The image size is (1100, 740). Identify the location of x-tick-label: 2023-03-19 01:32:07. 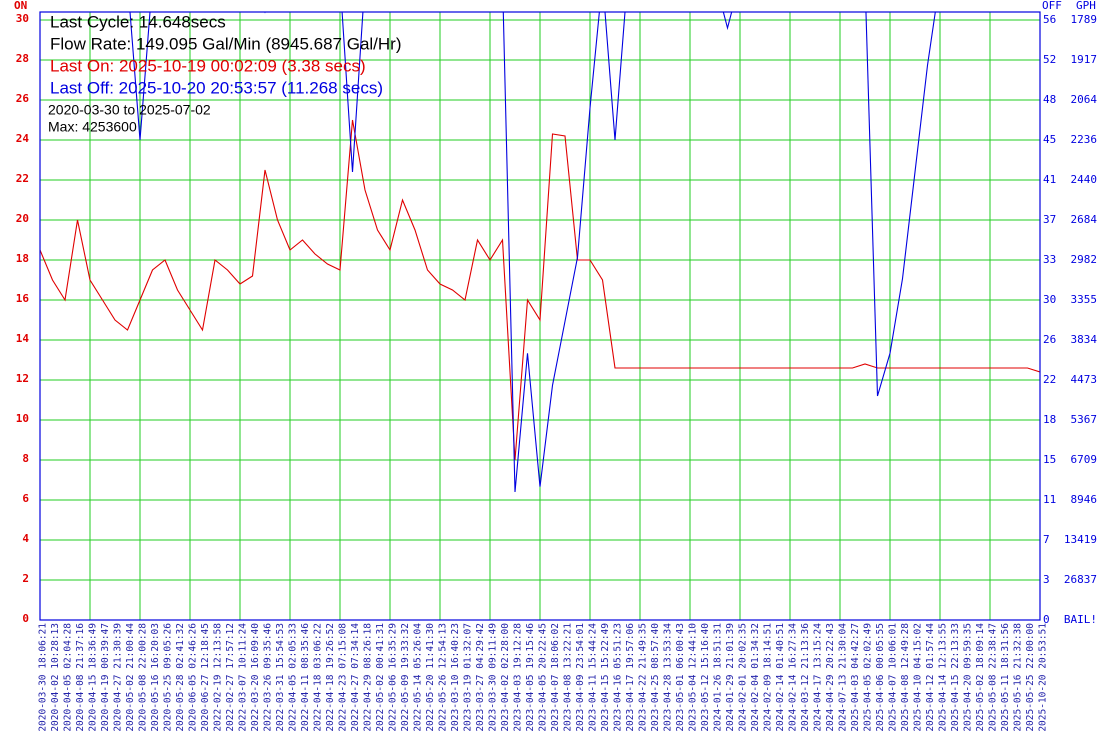
(468, 677).